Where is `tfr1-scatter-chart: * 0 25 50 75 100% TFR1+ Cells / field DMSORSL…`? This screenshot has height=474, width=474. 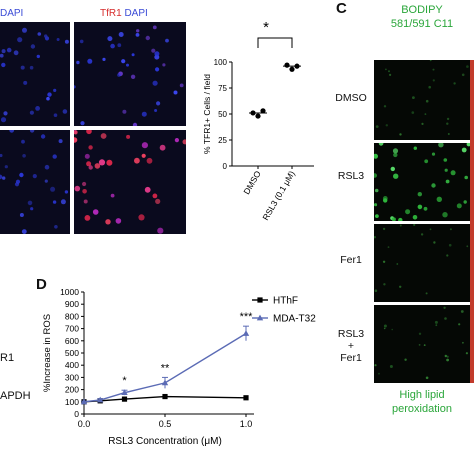 tfr1-scatter-chart: * 0 25 50 75 100% TFR1+ Cells / field DMSORSL… is located at coordinates (258, 120).